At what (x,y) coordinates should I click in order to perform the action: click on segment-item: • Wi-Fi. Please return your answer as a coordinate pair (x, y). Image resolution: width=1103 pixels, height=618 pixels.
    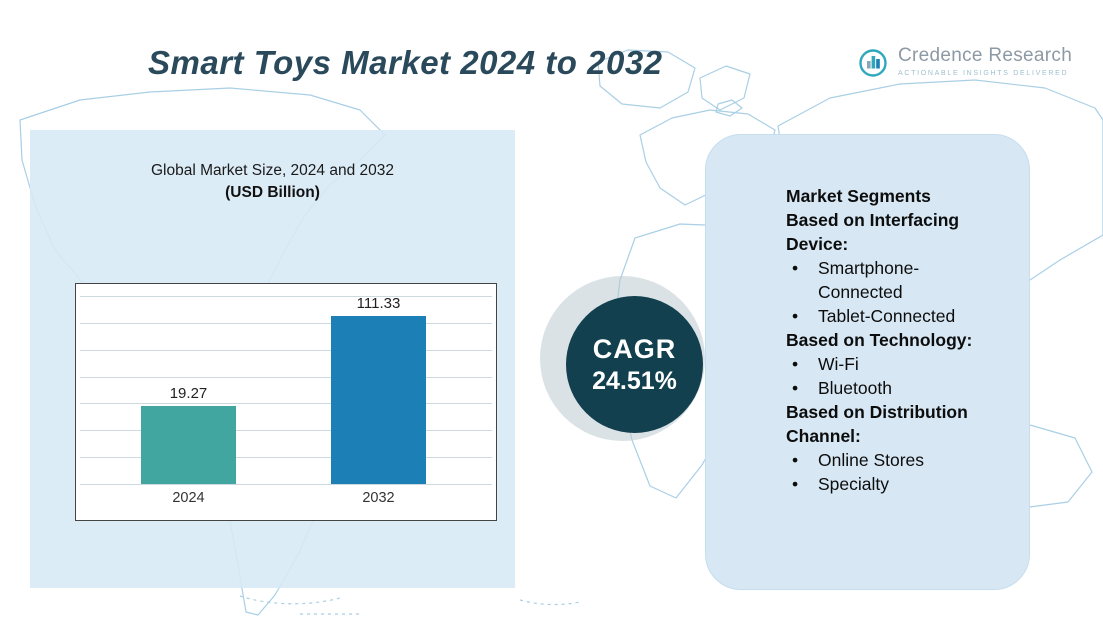
    Looking at the image, I should click on (894, 365).